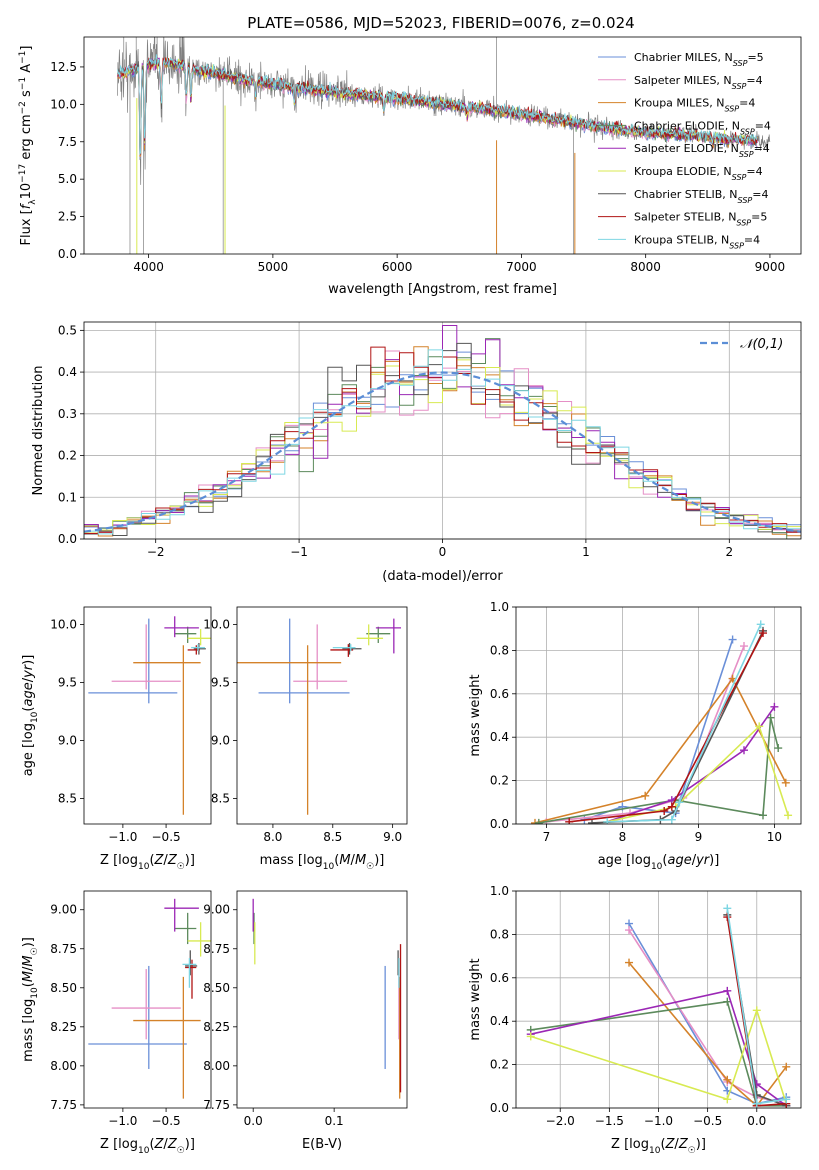  What do you see at coordinates (148, 267) in the screenshot?
I see `x-tick-label: 4000` at bounding box center [148, 267].